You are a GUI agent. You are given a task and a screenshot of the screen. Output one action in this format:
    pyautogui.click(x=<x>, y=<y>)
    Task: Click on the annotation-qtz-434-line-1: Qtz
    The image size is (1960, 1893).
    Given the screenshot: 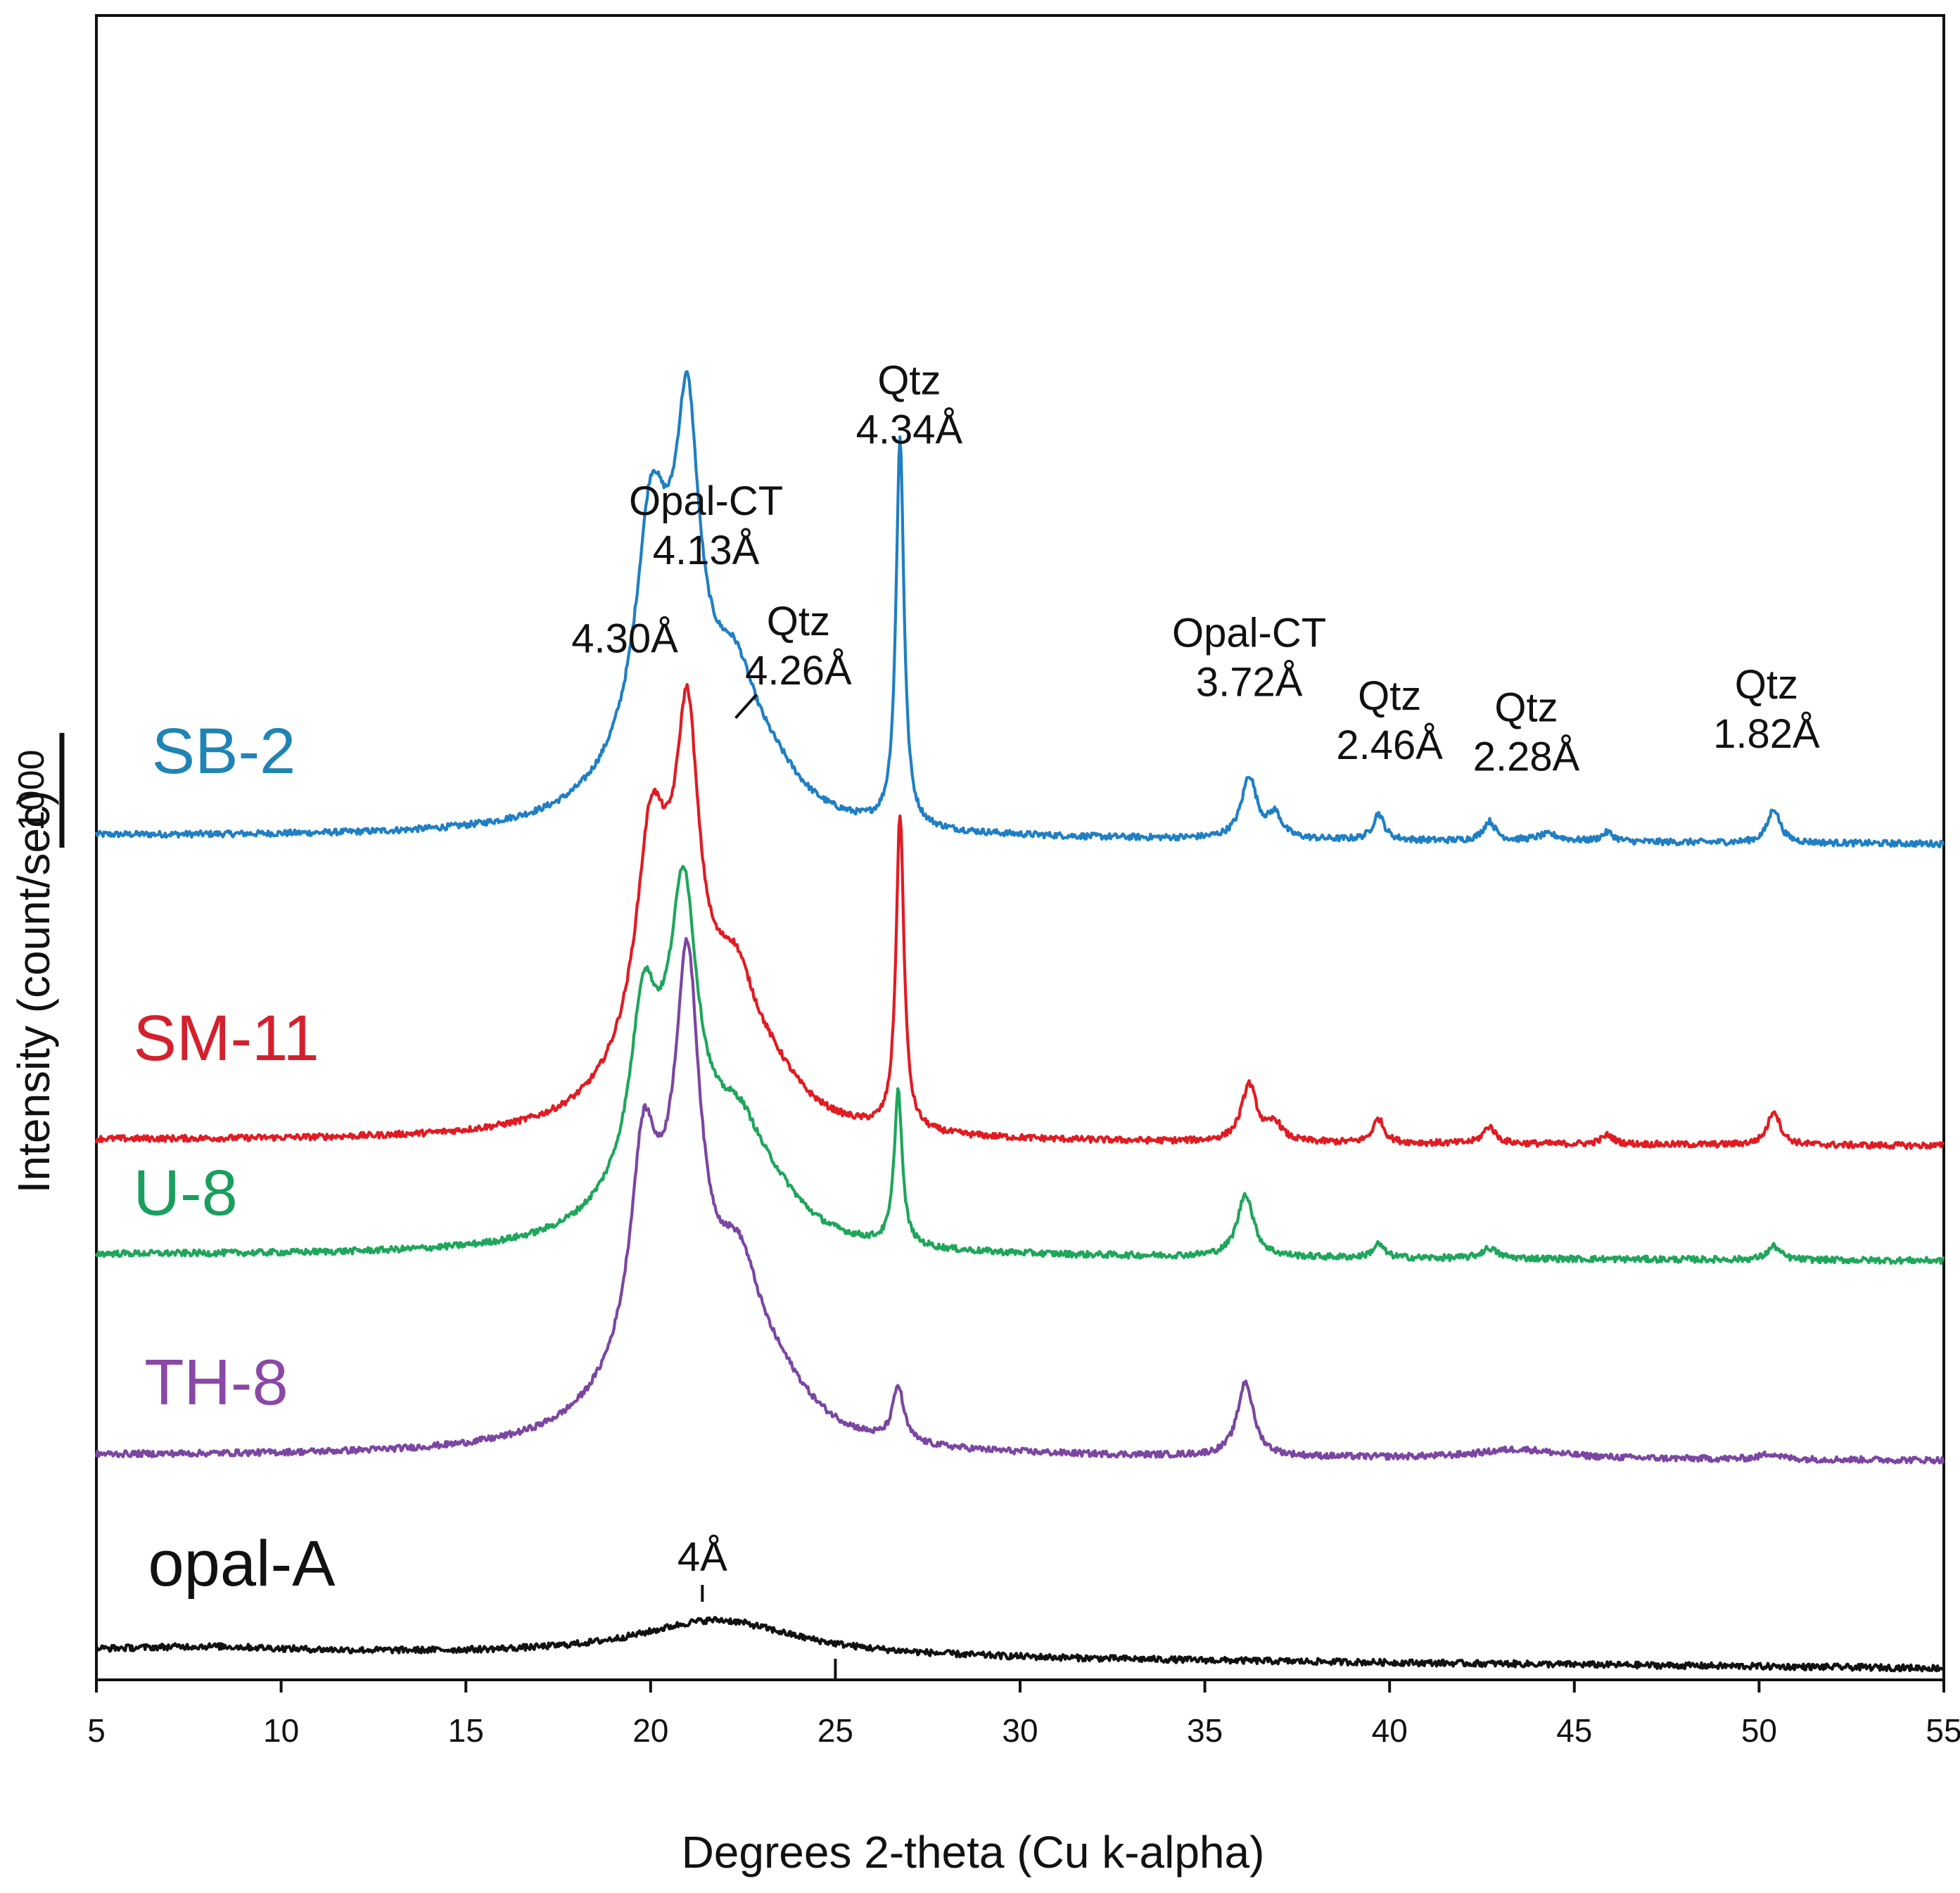 What is the action you would take?
    pyautogui.click(x=909, y=380)
    